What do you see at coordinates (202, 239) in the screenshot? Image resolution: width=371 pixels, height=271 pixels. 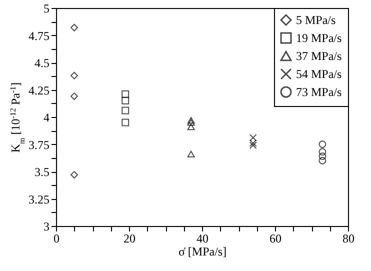 I see `x-tick-label: 40` at bounding box center [202, 239].